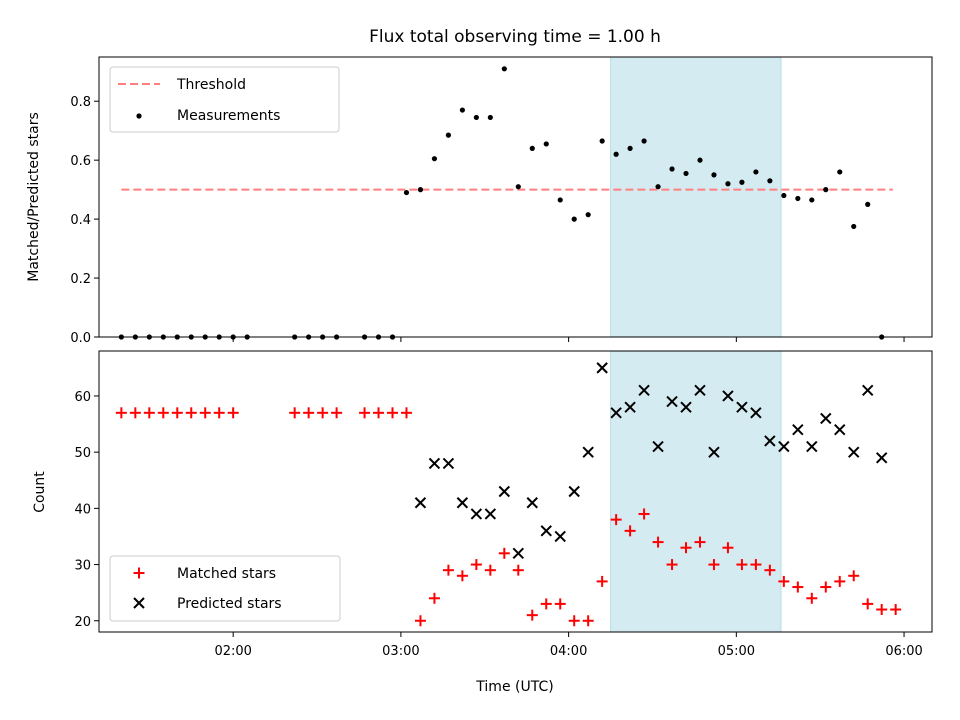 The width and height of the screenshot is (960, 720). What do you see at coordinates (80, 102) in the screenshot?
I see `y-tick-label: 0.8` at bounding box center [80, 102].